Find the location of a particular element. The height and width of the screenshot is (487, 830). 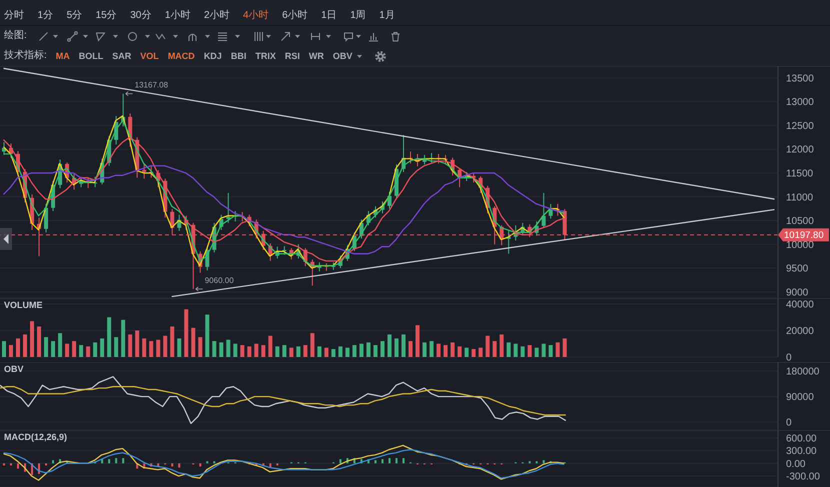

text: OBV is located at coordinates (342, 56).